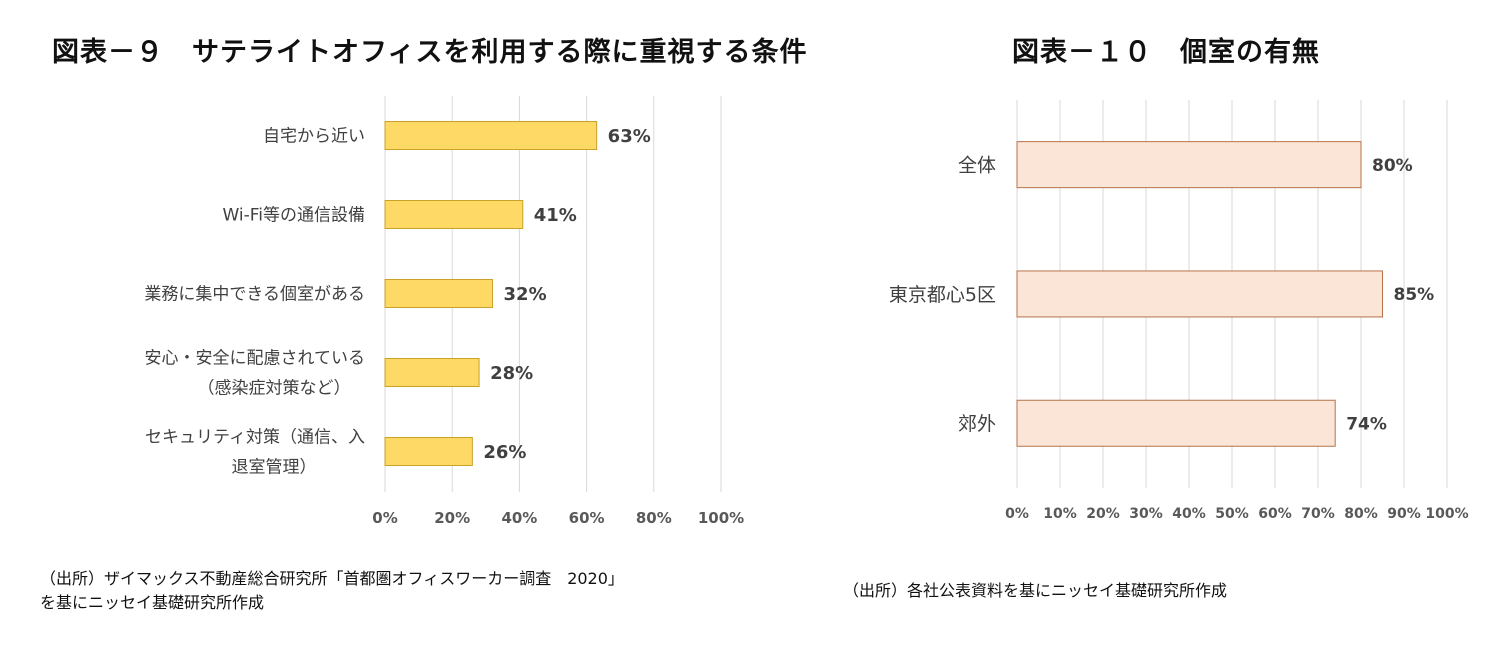 This screenshot has width=1503, height=650. What do you see at coordinates (504, 452) in the screenshot?
I see `data-label: 26%` at bounding box center [504, 452].